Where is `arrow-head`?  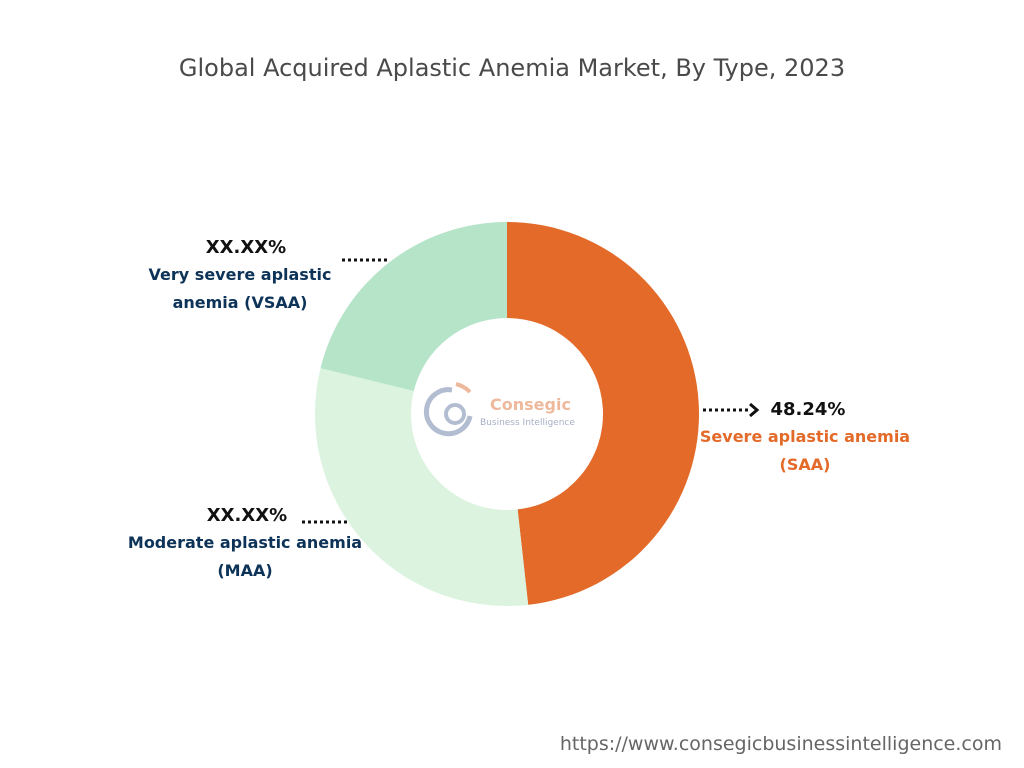 arrow-head is located at coordinates (754, 410).